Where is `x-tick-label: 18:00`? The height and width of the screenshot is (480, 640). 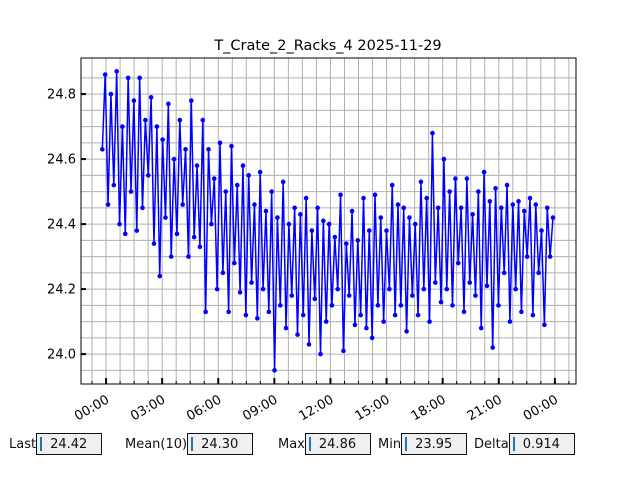 x-tick-label: 18:00 is located at coordinates (429, 408).